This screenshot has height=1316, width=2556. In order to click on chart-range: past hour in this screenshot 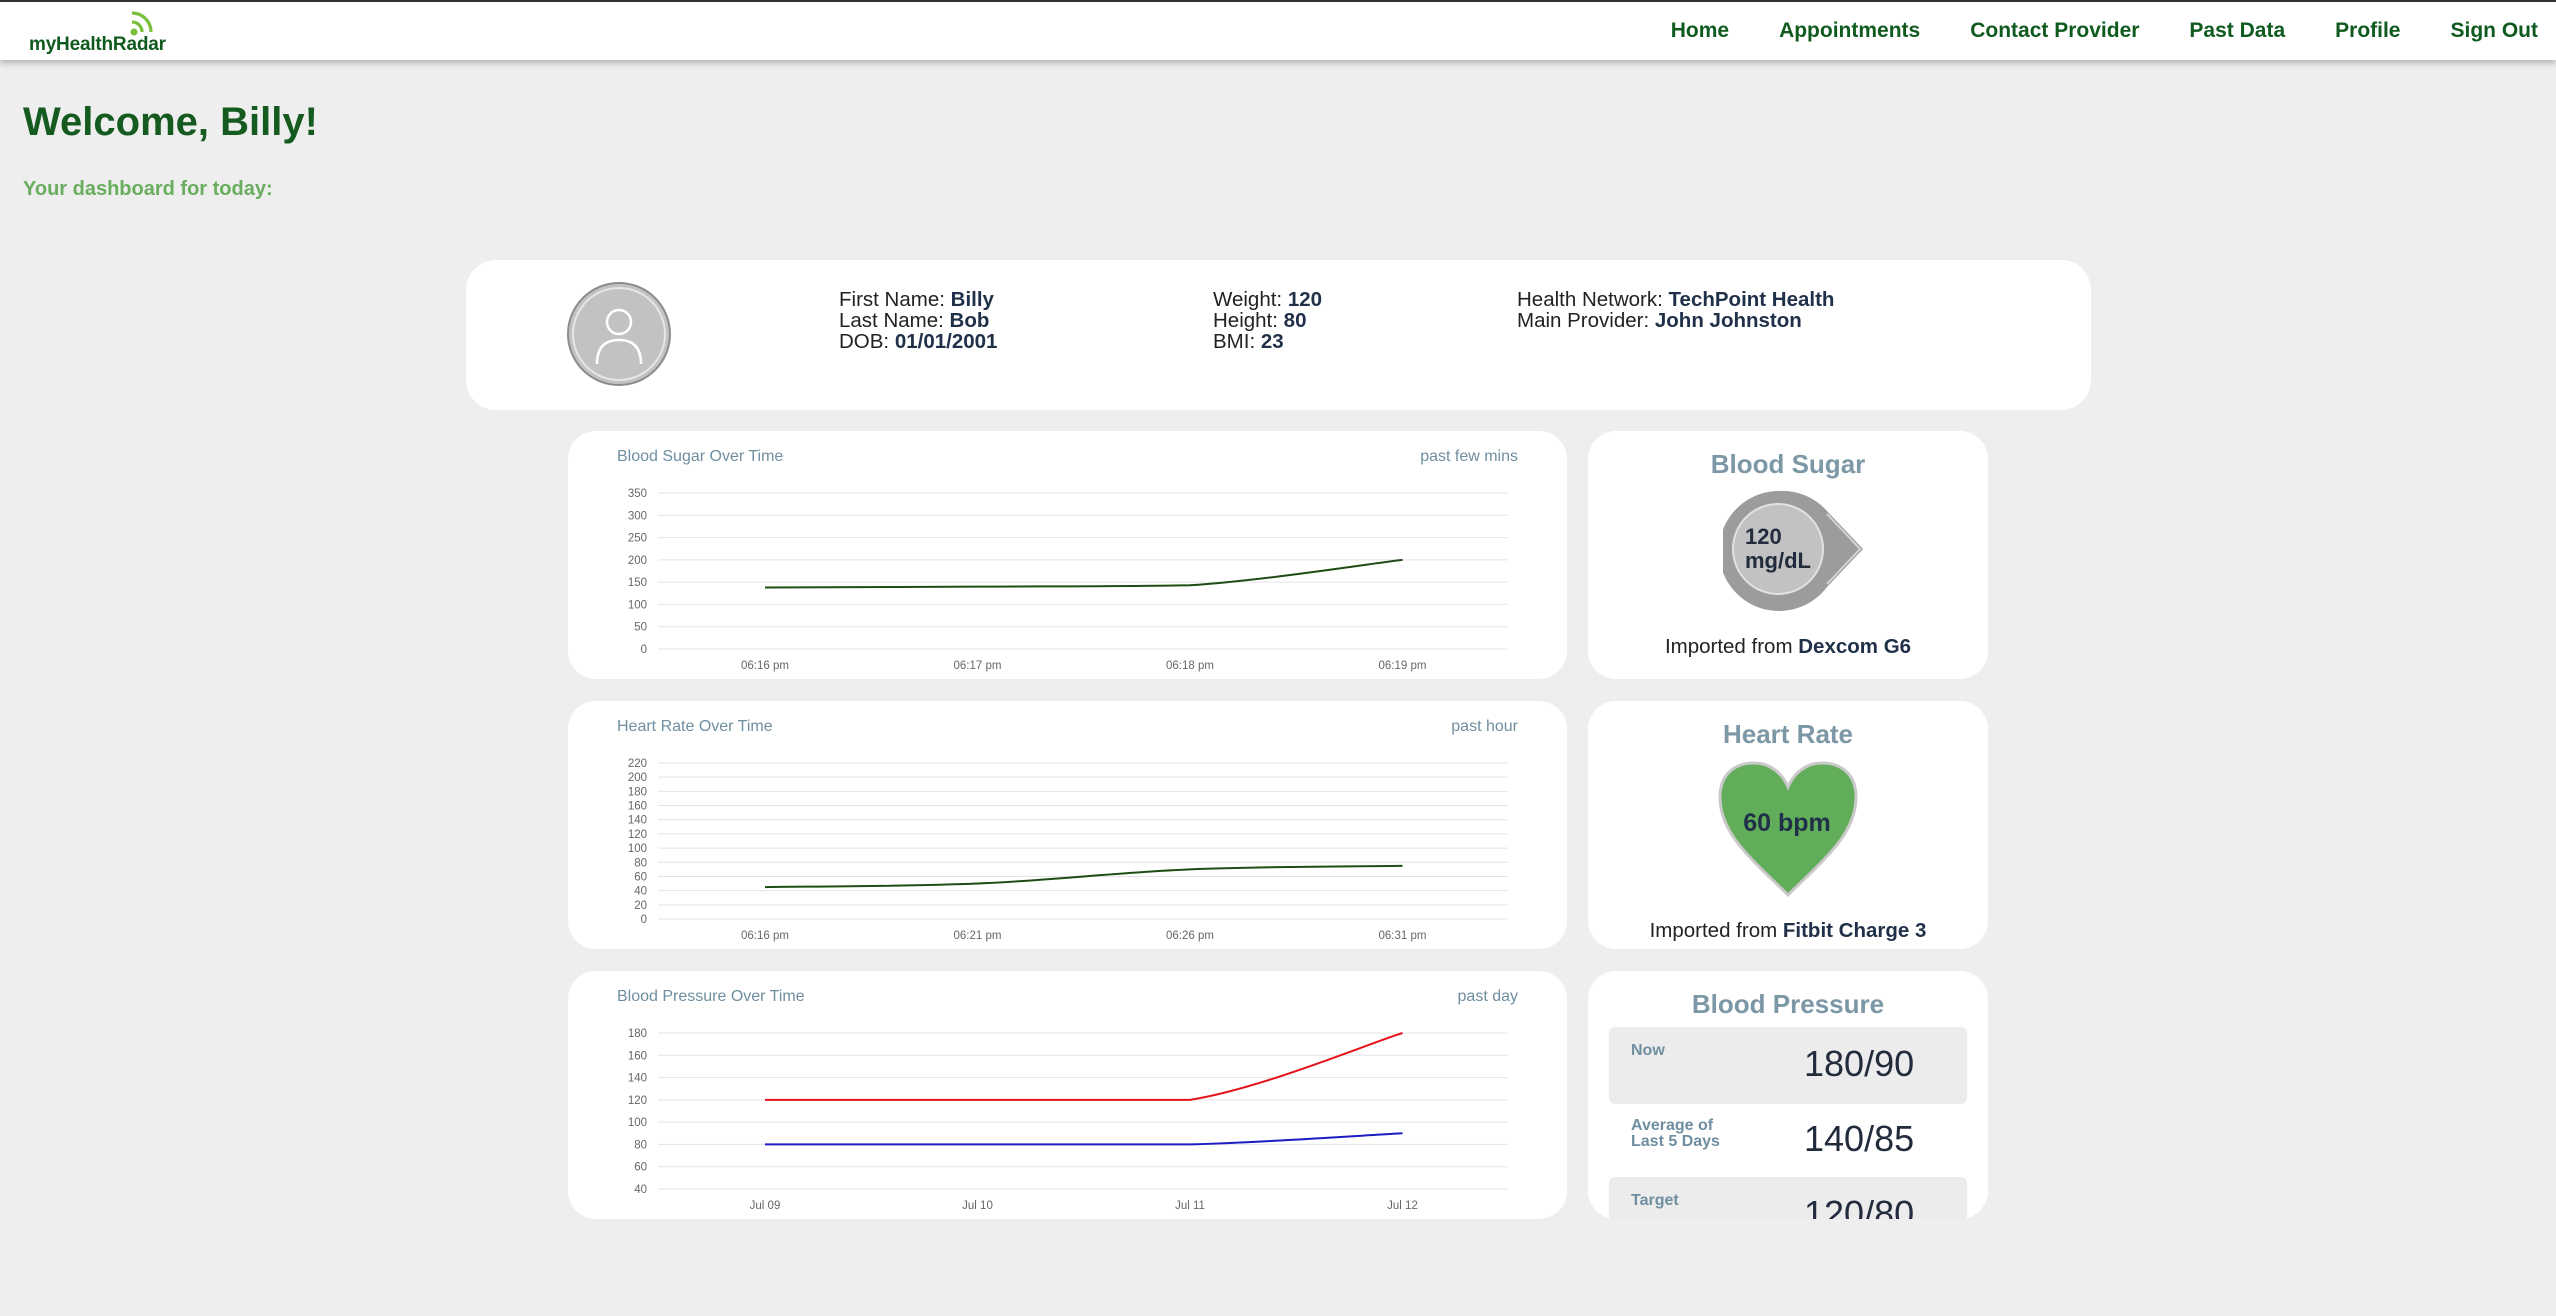, I will do `click(1484, 726)`.